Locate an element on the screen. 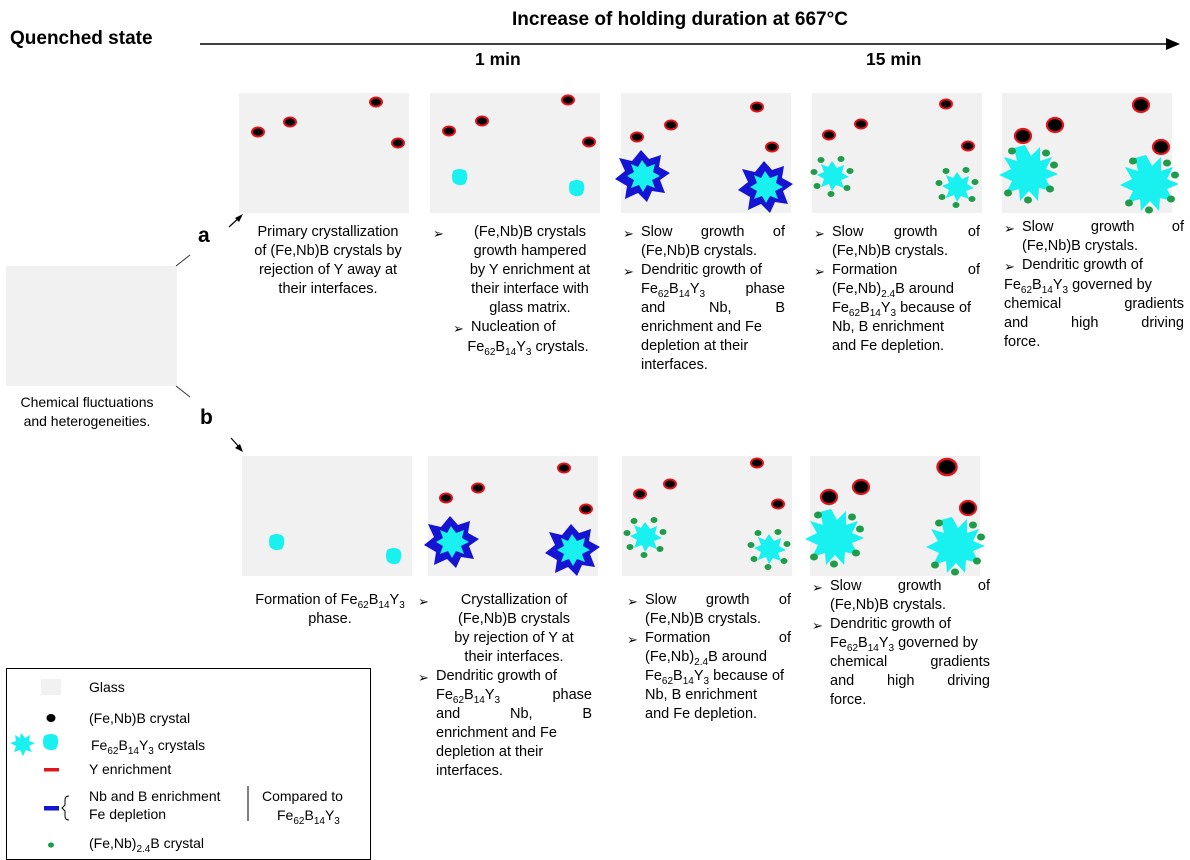 This screenshot has width=1190, height=860. legend-symbols is located at coordinates (129, 763).